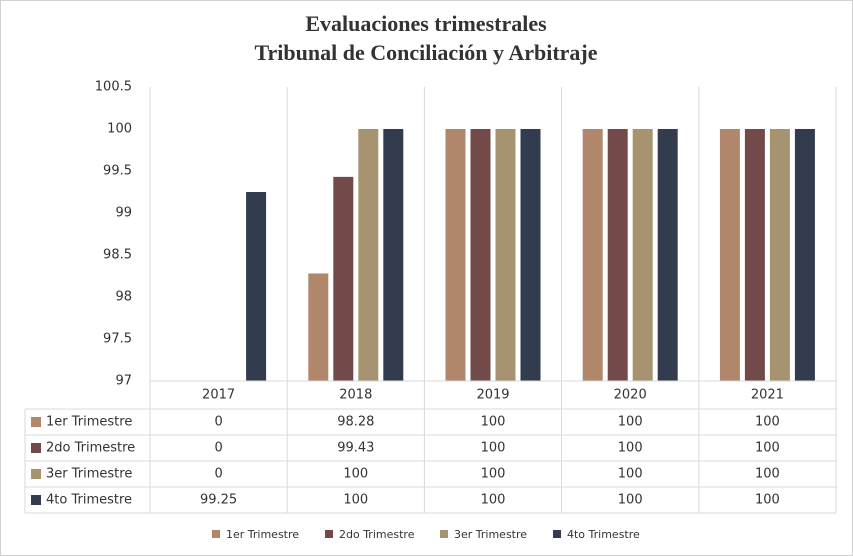 The width and height of the screenshot is (853, 556). Describe the element at coordinates (123, 213) in the screenshot. I see `y-tick-label: 99` at that location.